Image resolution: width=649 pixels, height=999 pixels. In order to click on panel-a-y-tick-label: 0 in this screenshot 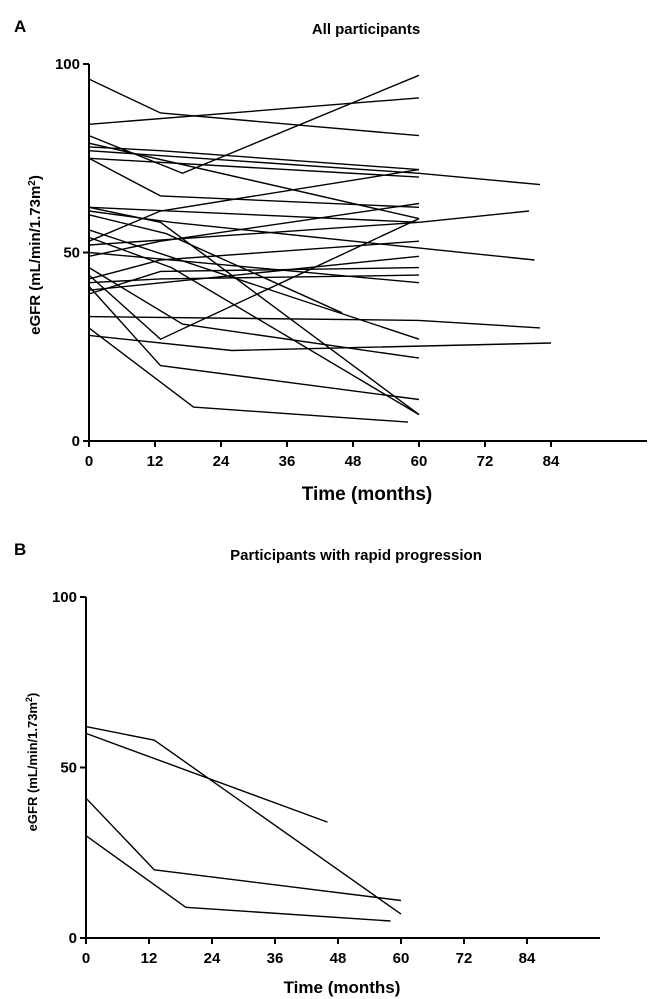, I will do `click(76, 441)`.